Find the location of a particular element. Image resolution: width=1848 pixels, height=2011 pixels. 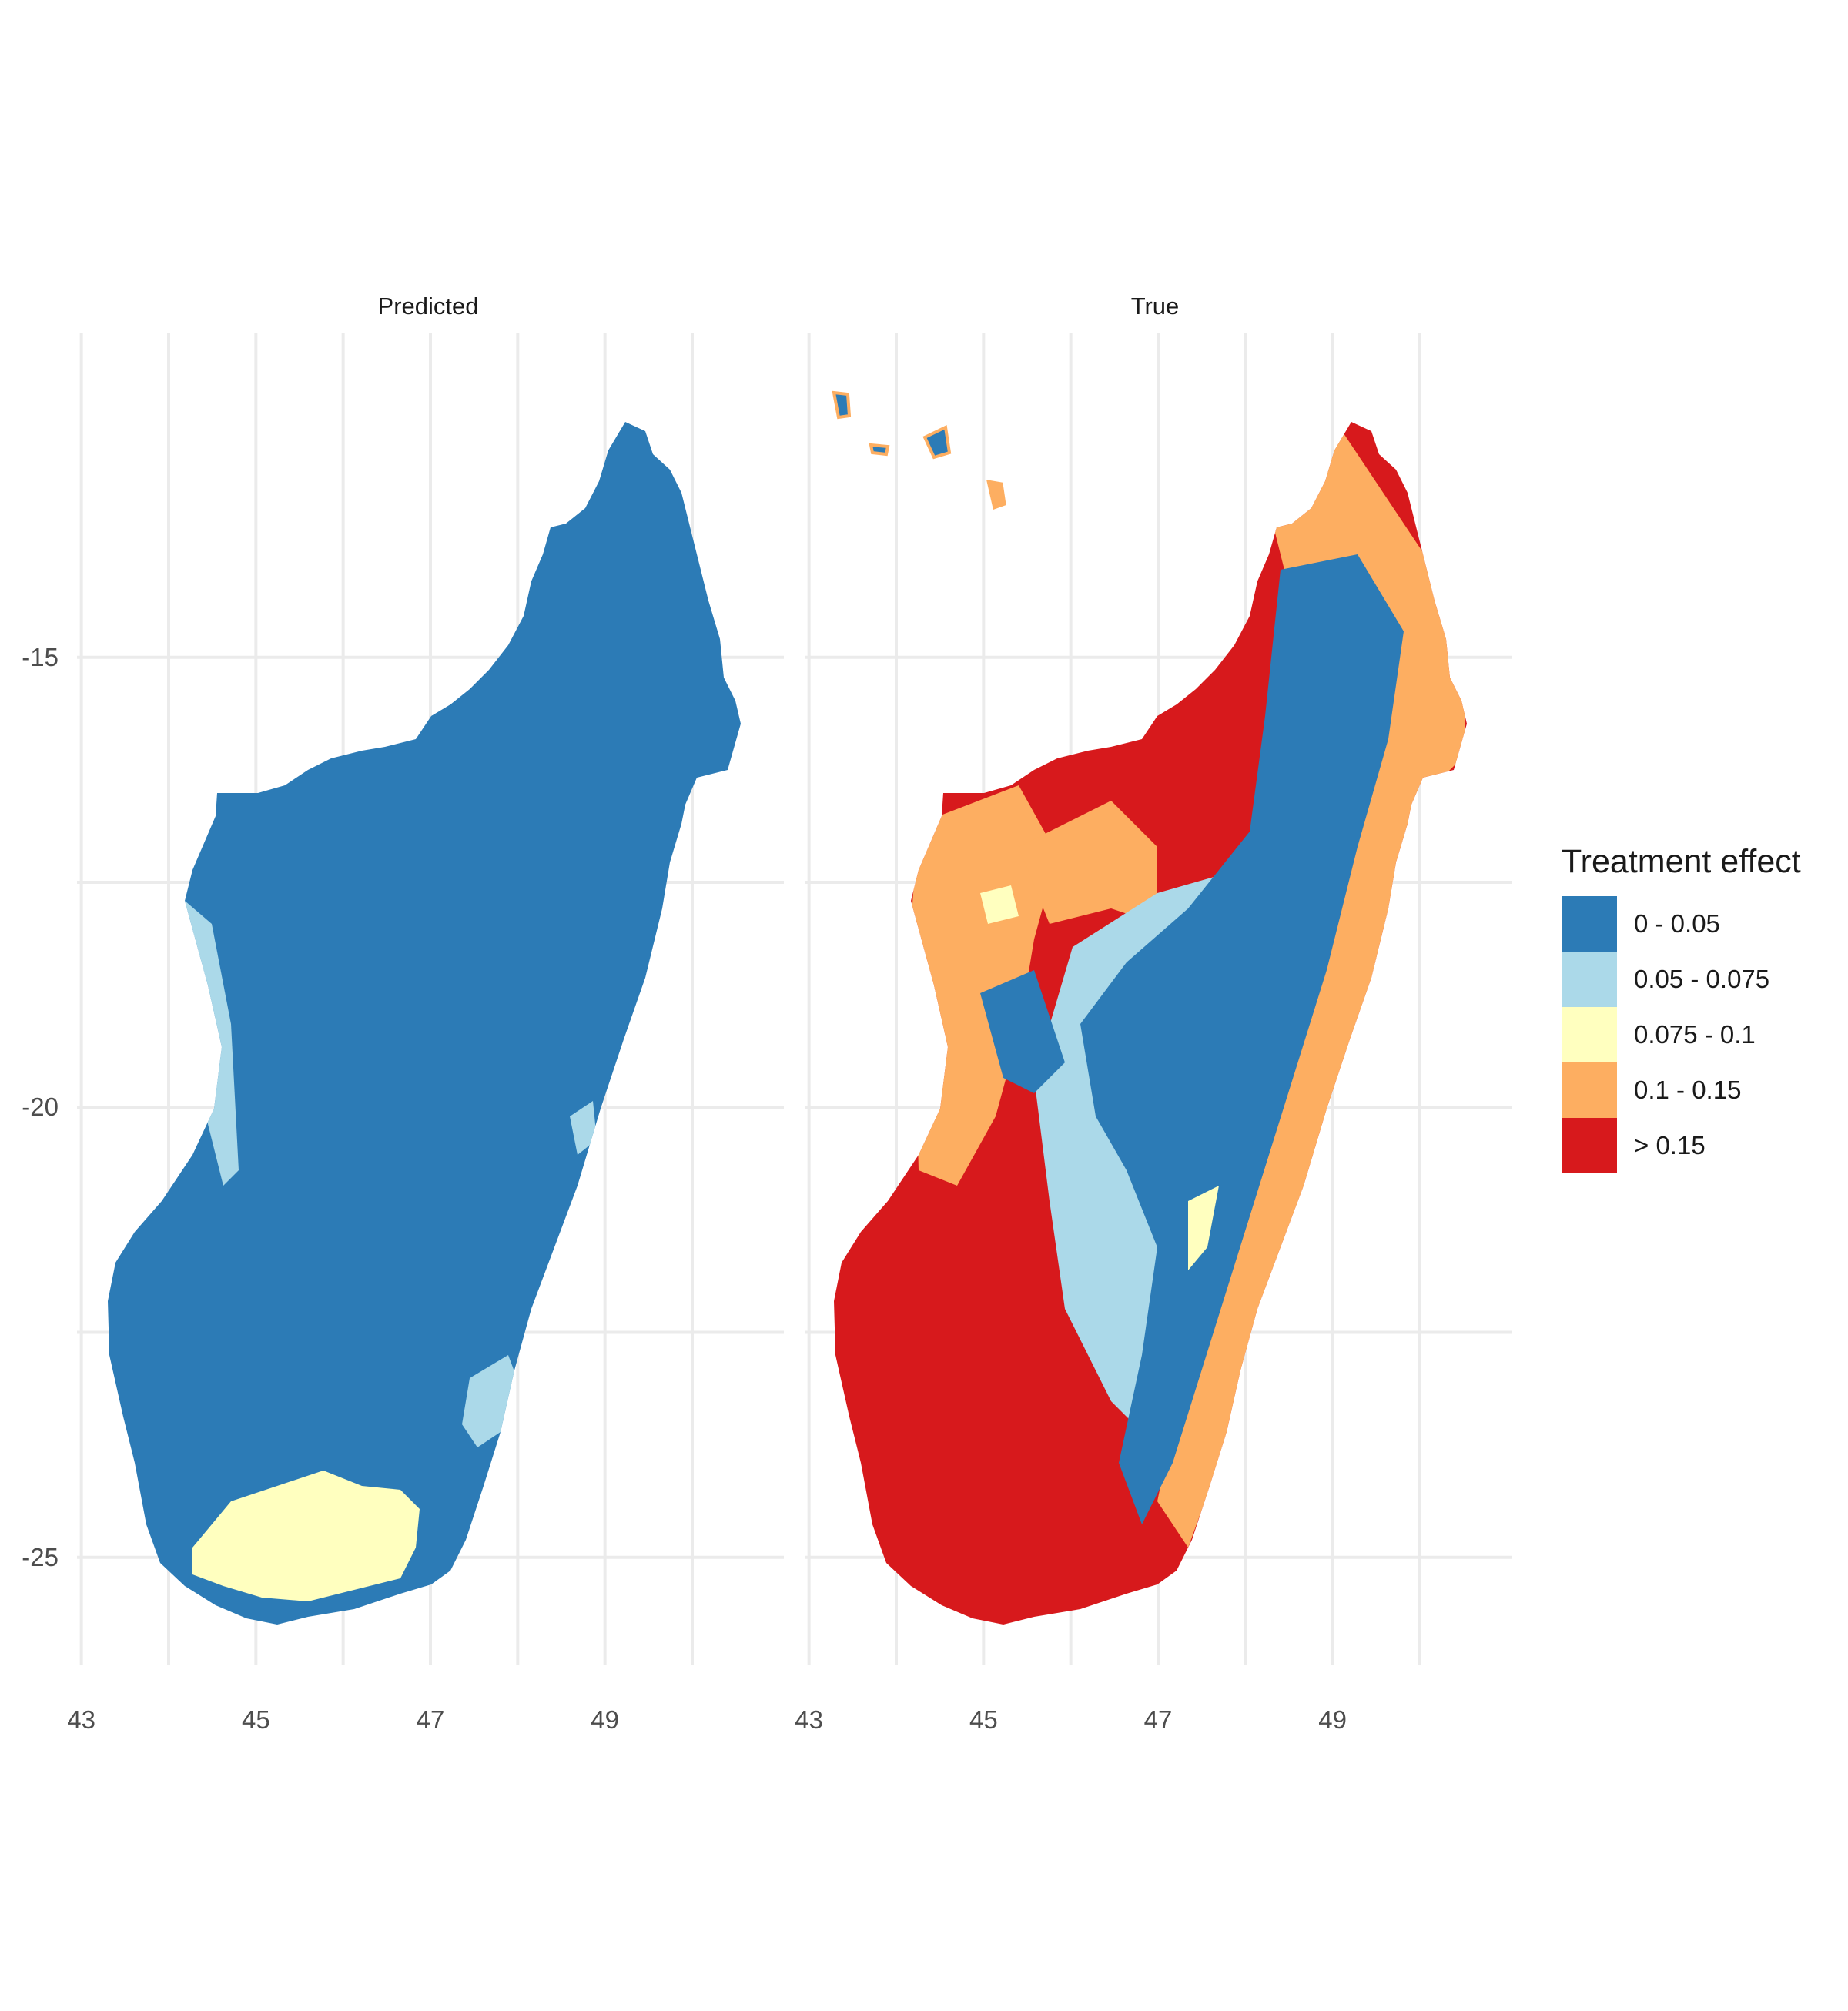

region-true-blue-center is located at coordinates (1242, 1039).